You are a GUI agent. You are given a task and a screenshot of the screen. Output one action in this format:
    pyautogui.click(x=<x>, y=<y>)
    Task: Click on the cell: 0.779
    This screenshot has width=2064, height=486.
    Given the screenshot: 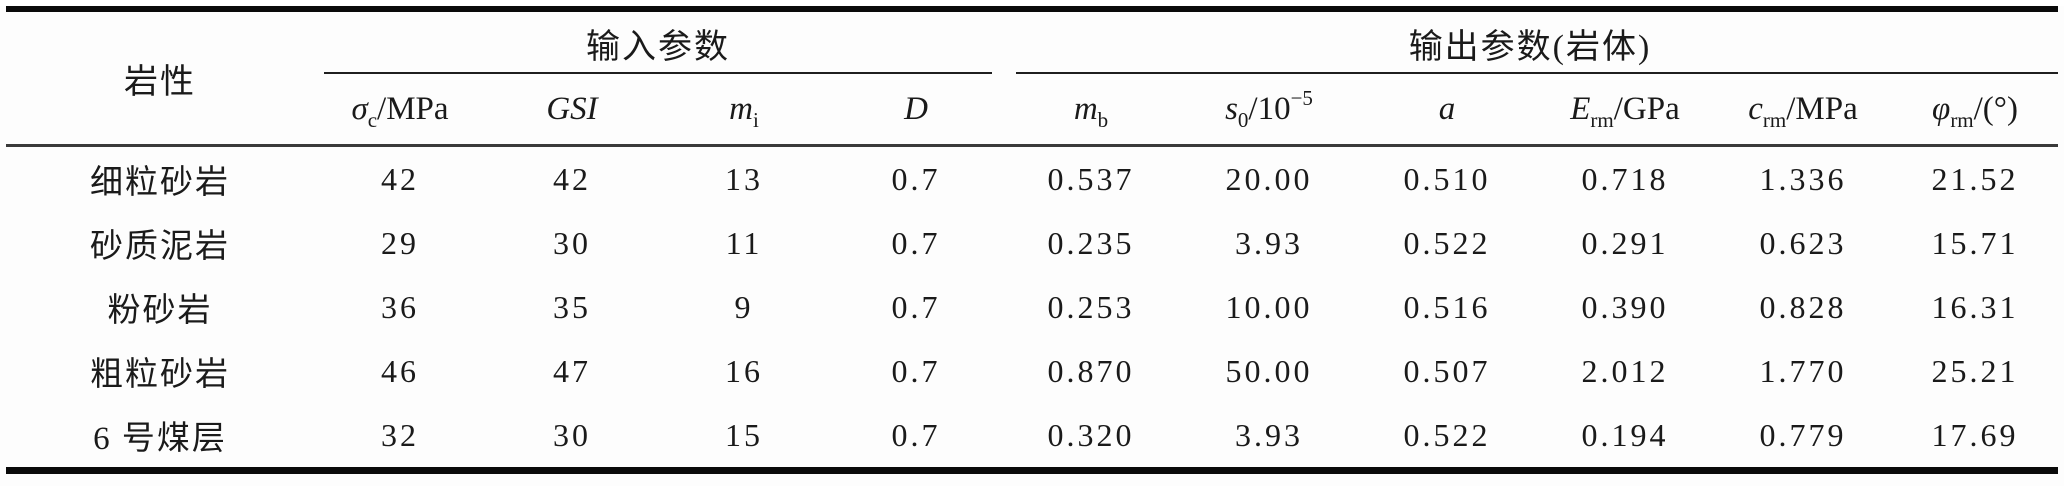 What is the action you would take?
    pyautogui.click(x=1803, y=434)
    